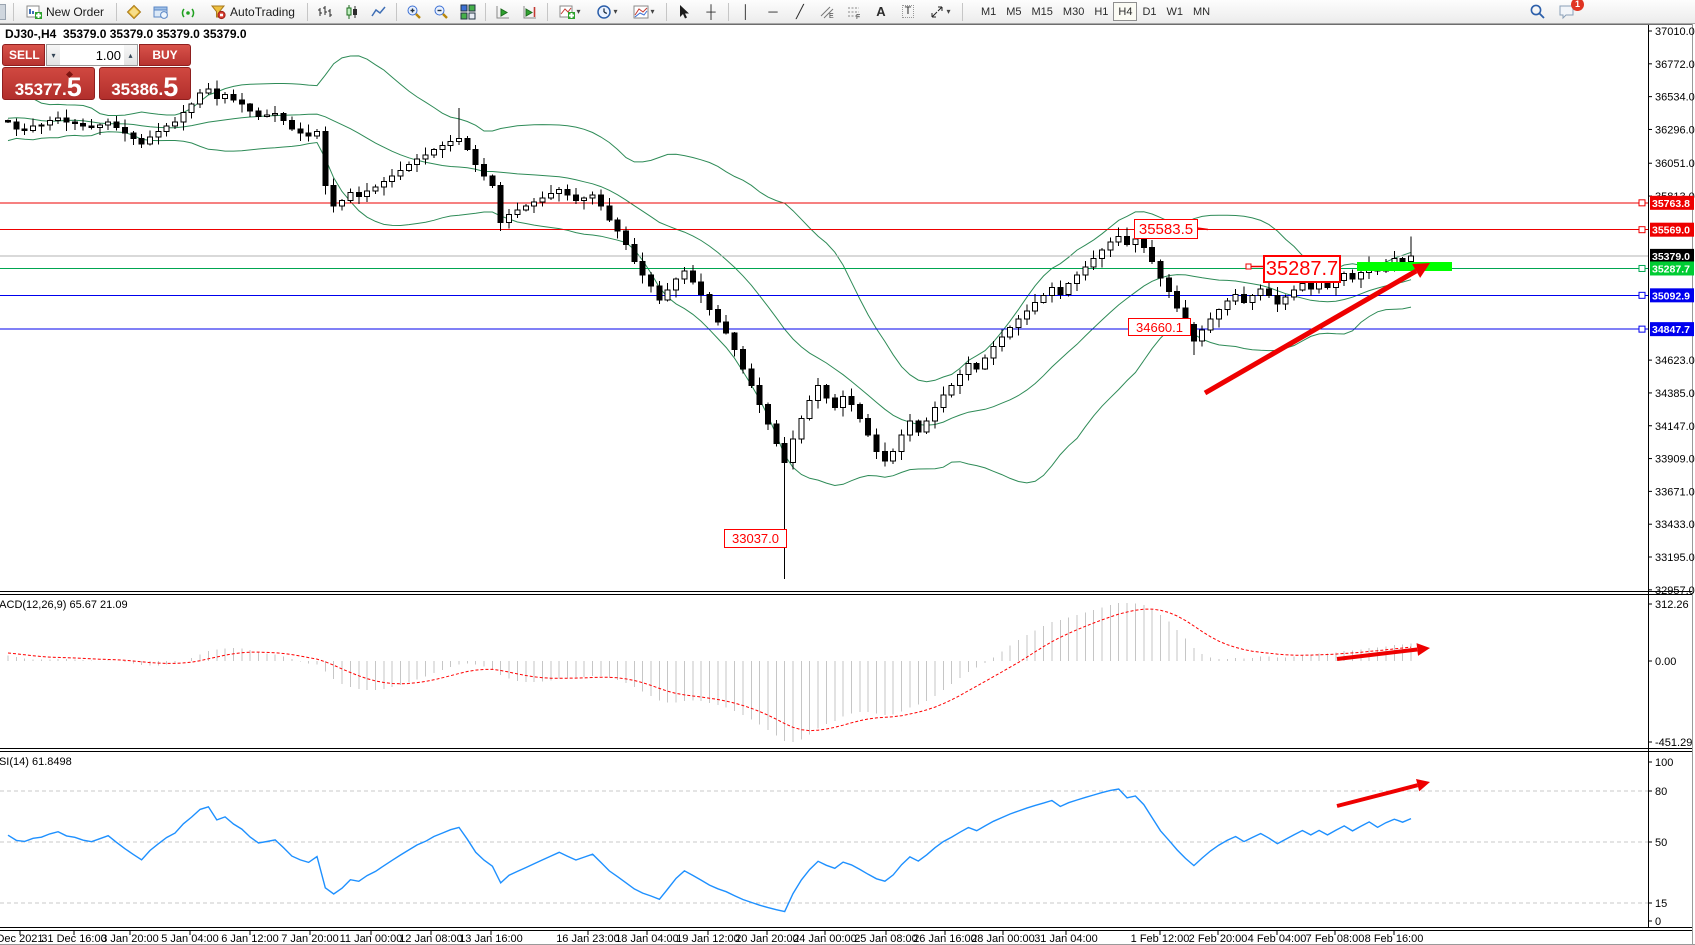 The height and width of the screenshot is (945, 1695). What do you see at coordinates (414, 12) in the screenshot?
I see `zoom-in-icon` at bounding box center [414, 12].